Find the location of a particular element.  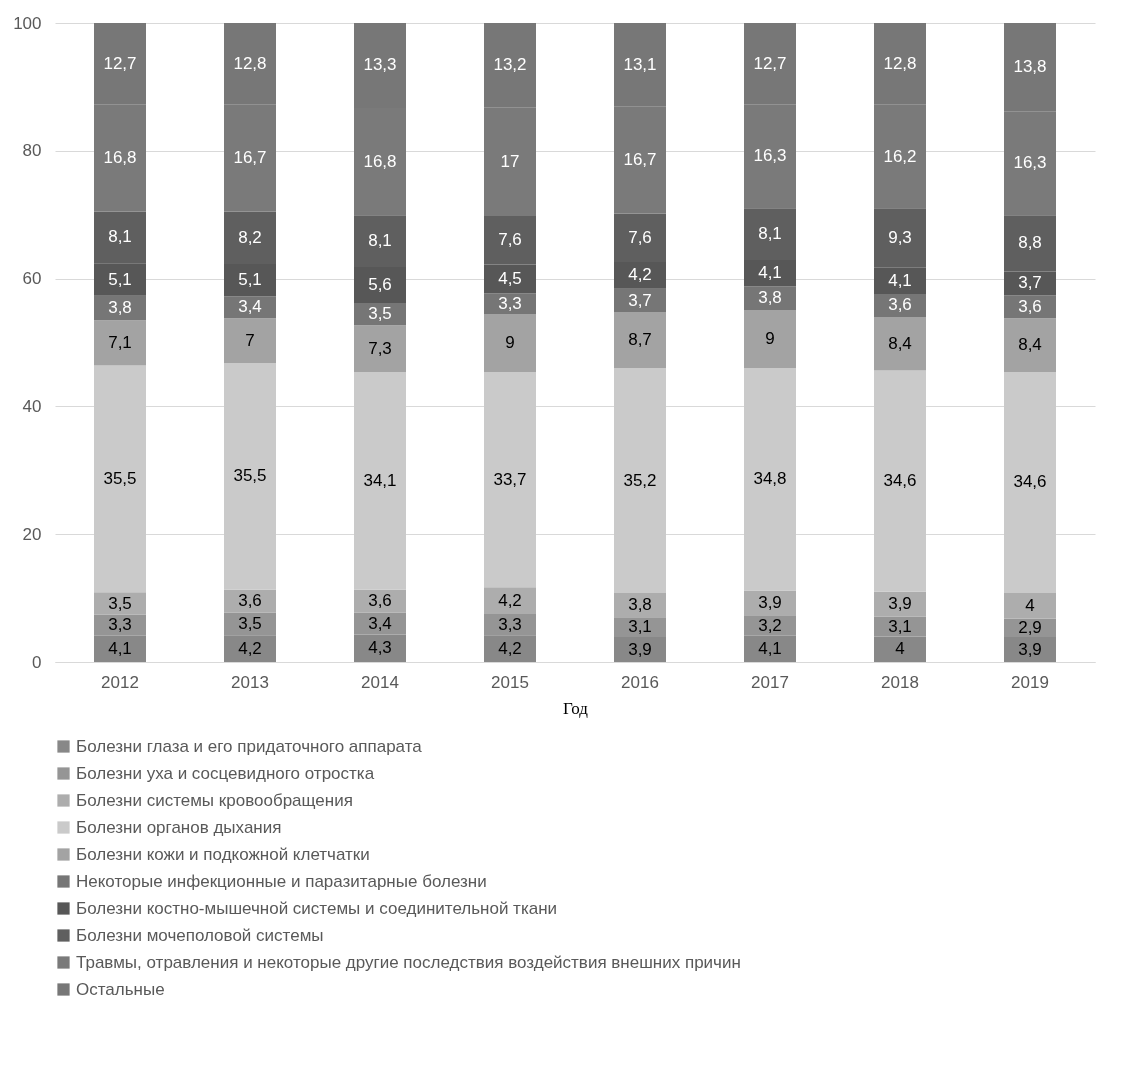

legend-label: Болезни уха и сосцевидного отростка is located at coordinates (225, 773).